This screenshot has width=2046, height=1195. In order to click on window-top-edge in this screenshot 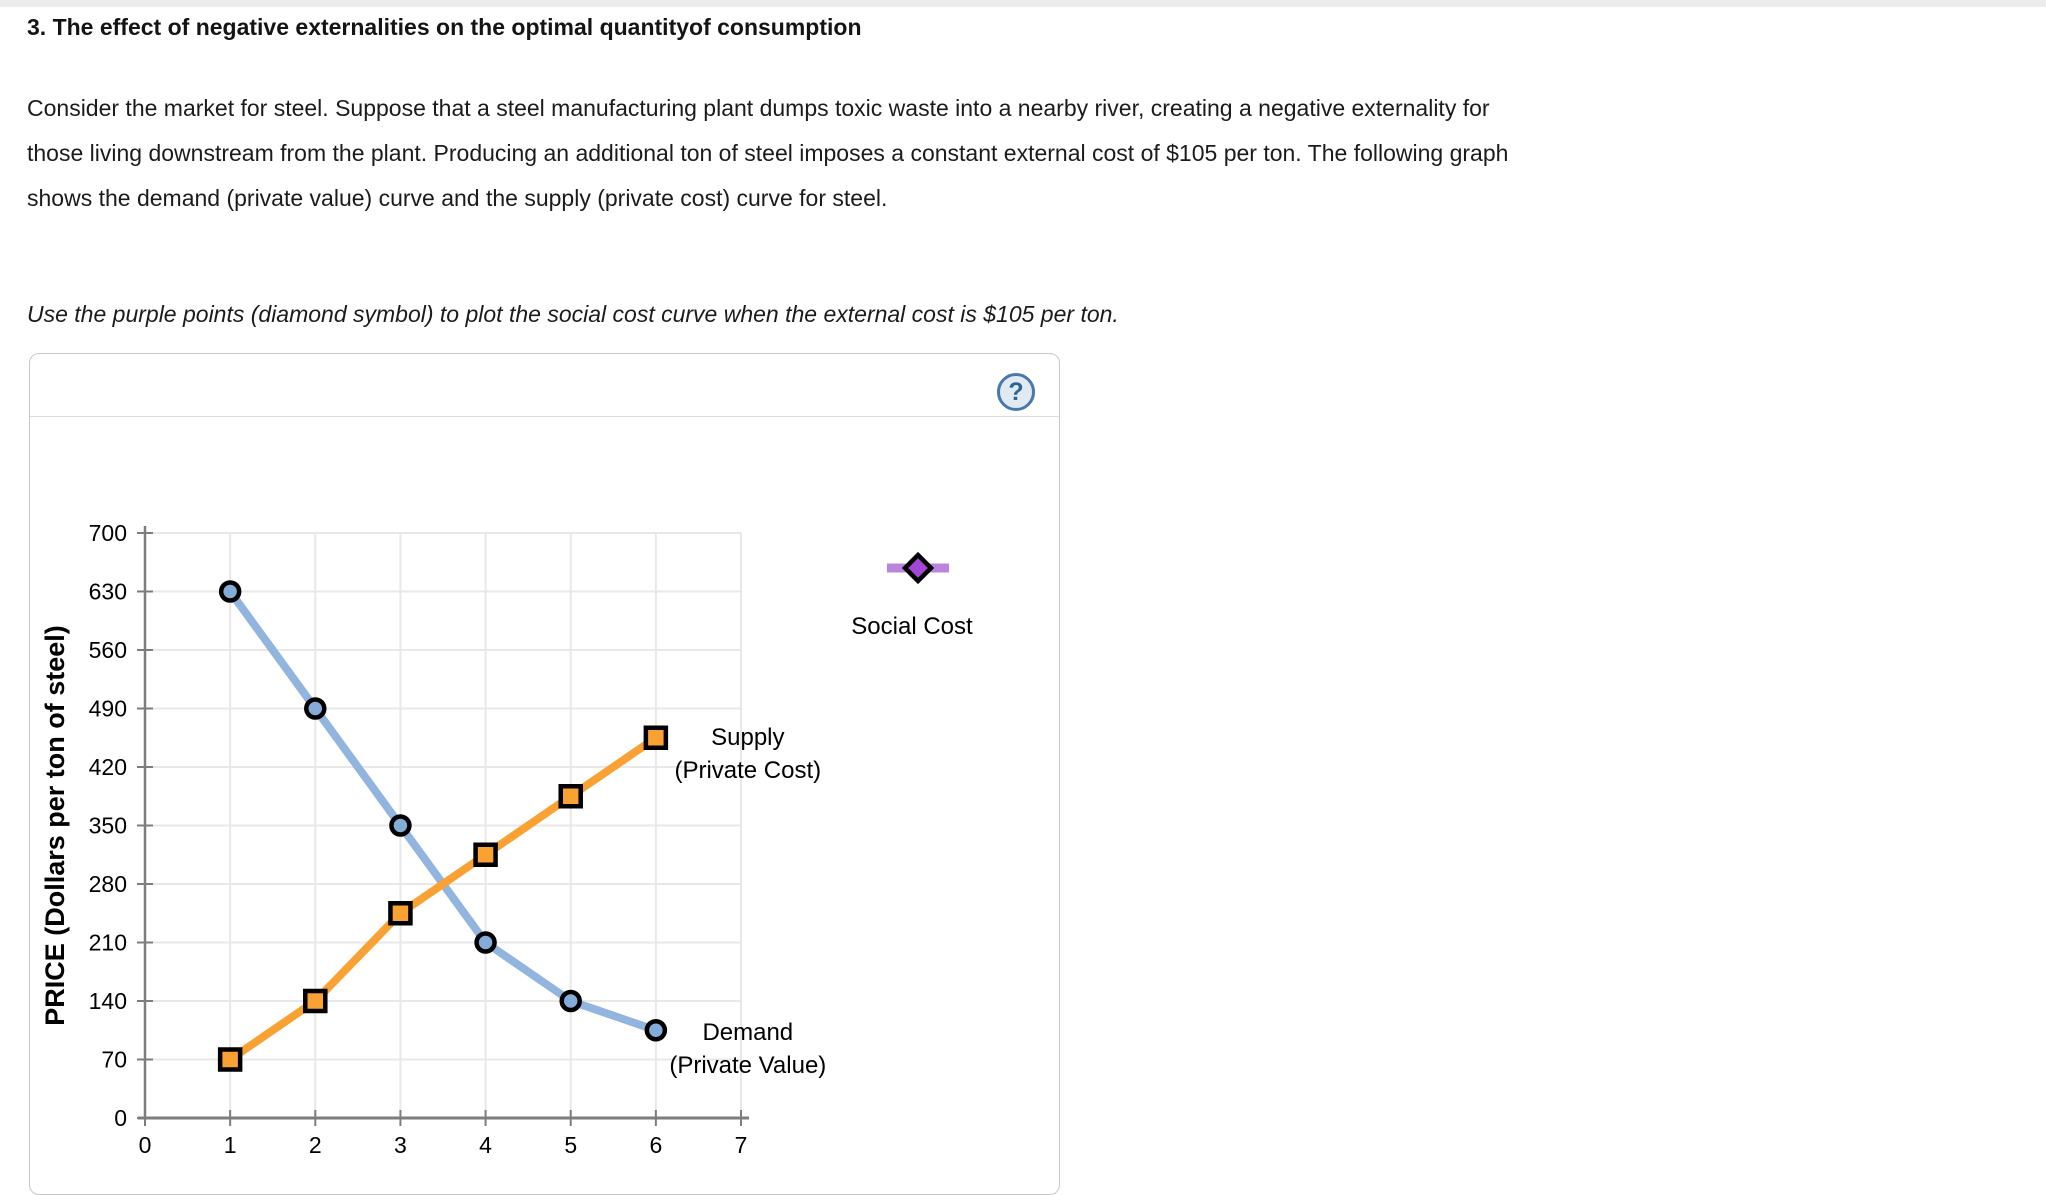, I will do `click(1023, 3)`.